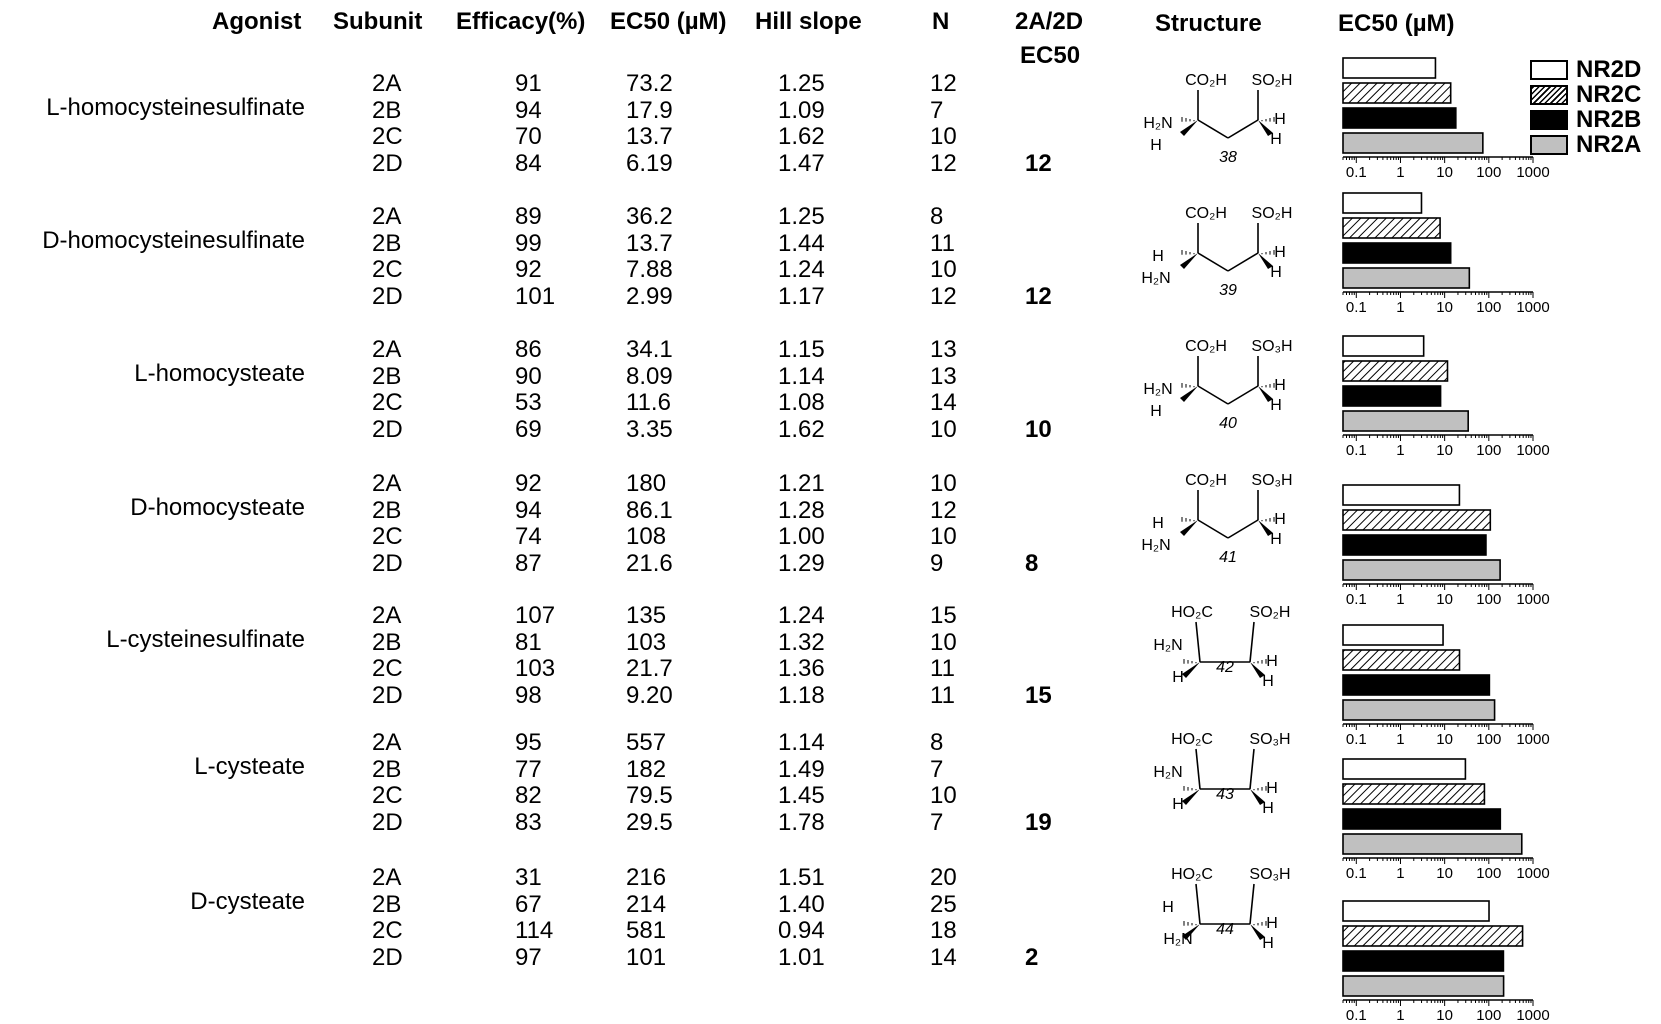  What do you see at coordinates (173, 240) in the screenshot?
I see `agonist-name: D-homocysteinesulfinate` at bounding box center [173, 240].